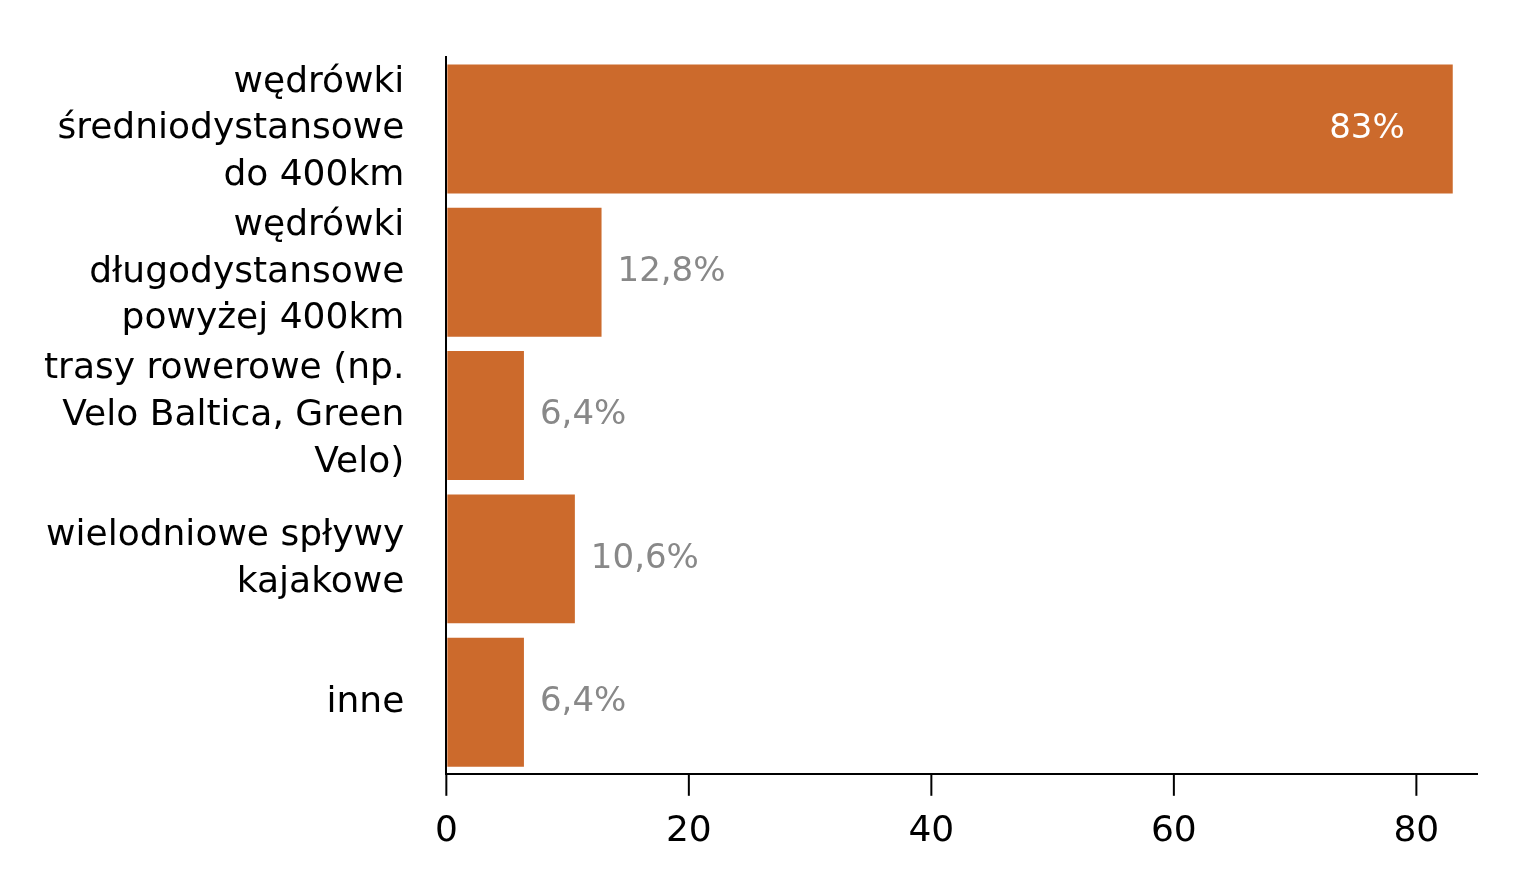  Describe the element at coordinates (224, 412) in the screenshot. I see `y-tick-label: trasy rowerowe (np. Velo Baltica, Green Velo)` at that location.